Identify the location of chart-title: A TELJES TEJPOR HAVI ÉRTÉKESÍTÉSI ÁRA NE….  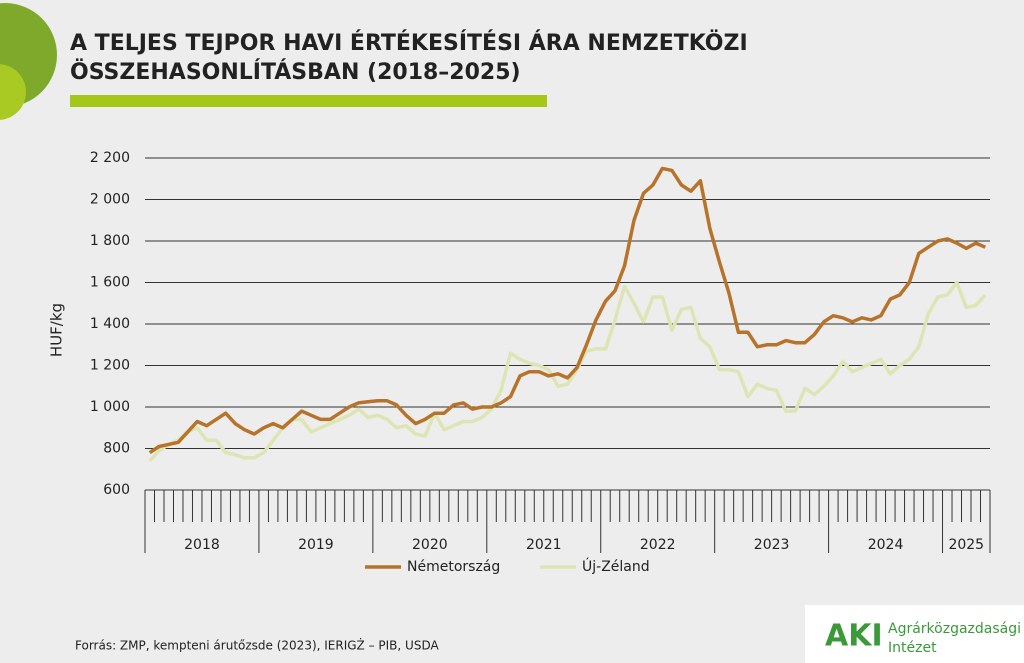
(409, 43).